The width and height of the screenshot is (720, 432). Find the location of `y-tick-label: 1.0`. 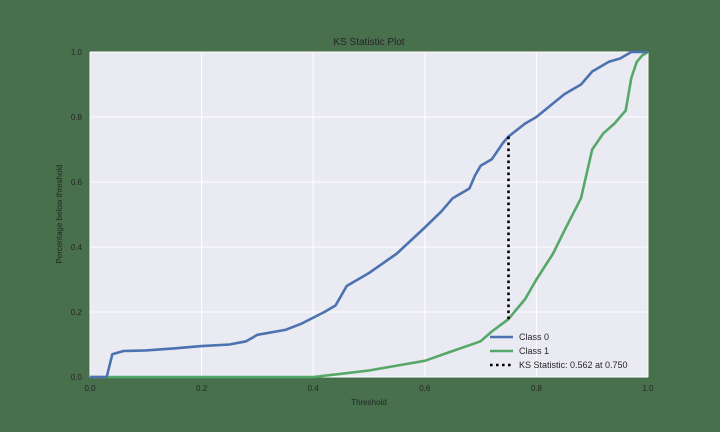

y-tick-label: 1.0 is located at coordinates (77, 52).